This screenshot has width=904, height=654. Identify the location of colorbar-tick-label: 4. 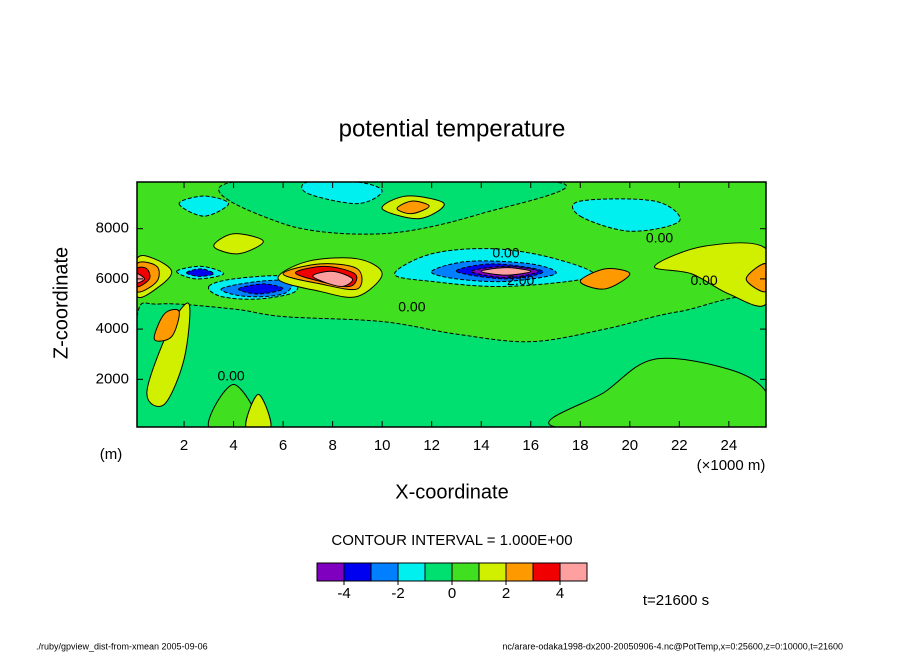
(560, 593).